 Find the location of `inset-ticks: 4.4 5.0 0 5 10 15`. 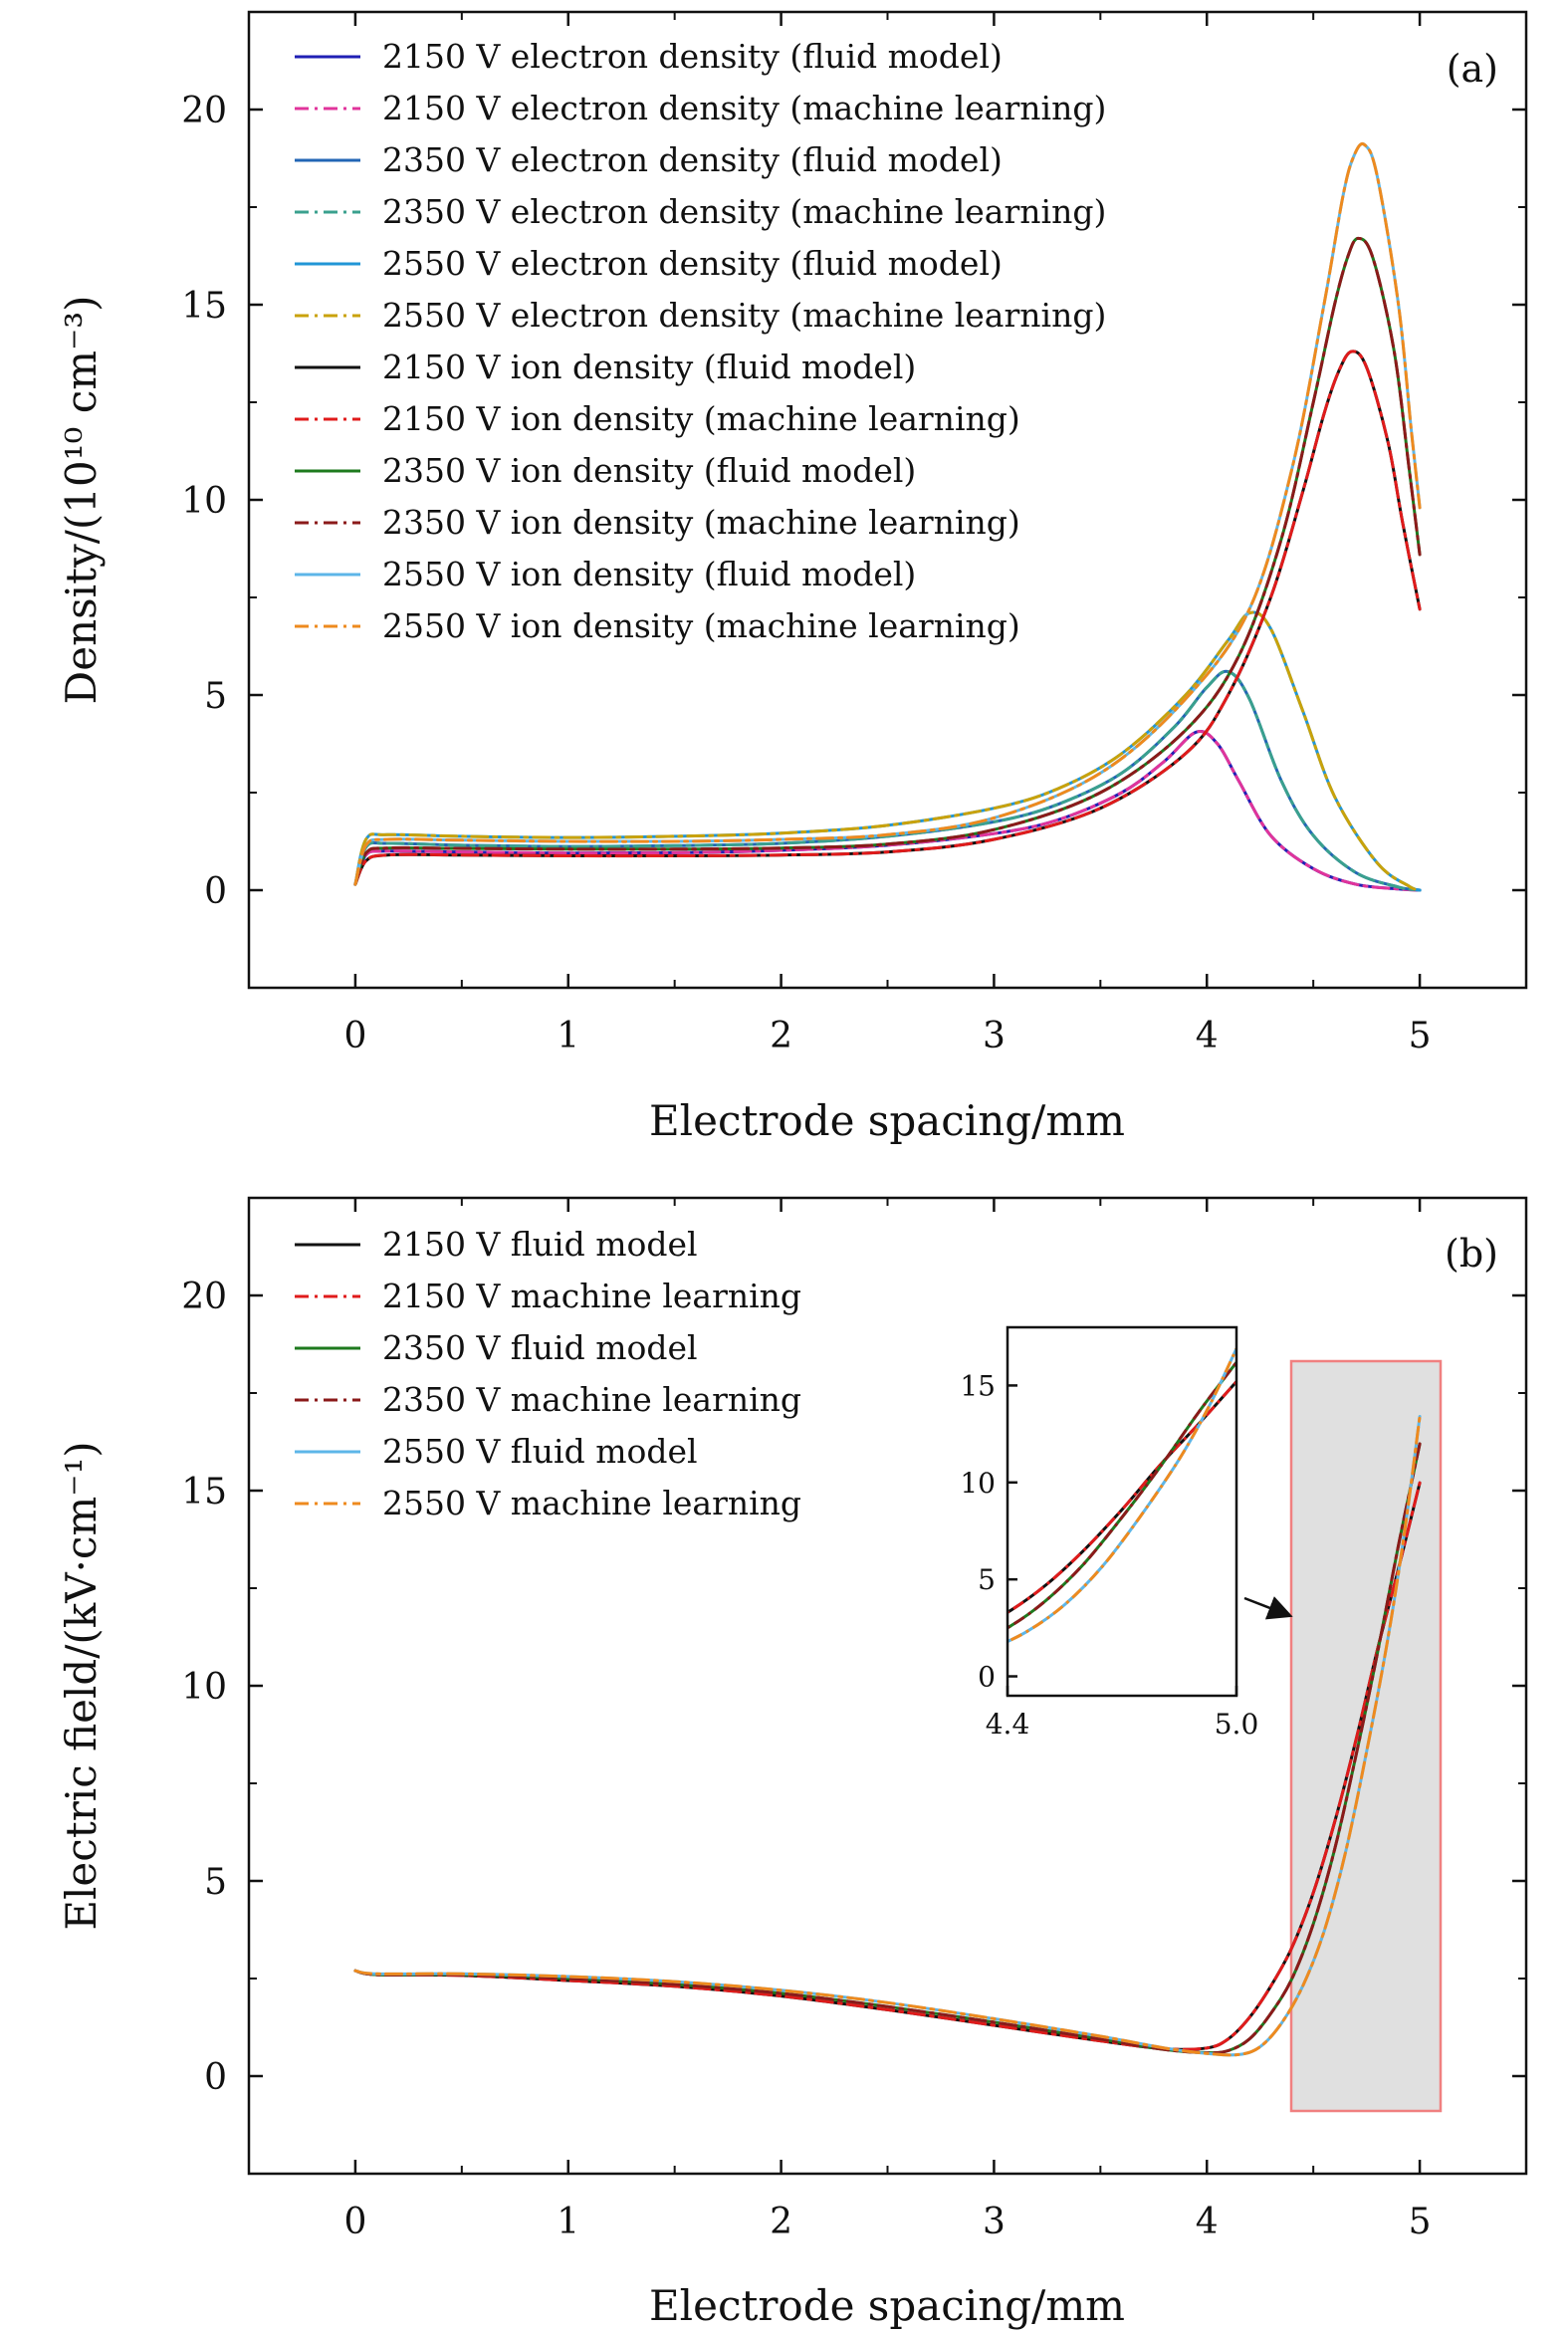

inset-ticks: 4.4 5.0 0 5 10 15 is located at coordinates (1109, 1555).